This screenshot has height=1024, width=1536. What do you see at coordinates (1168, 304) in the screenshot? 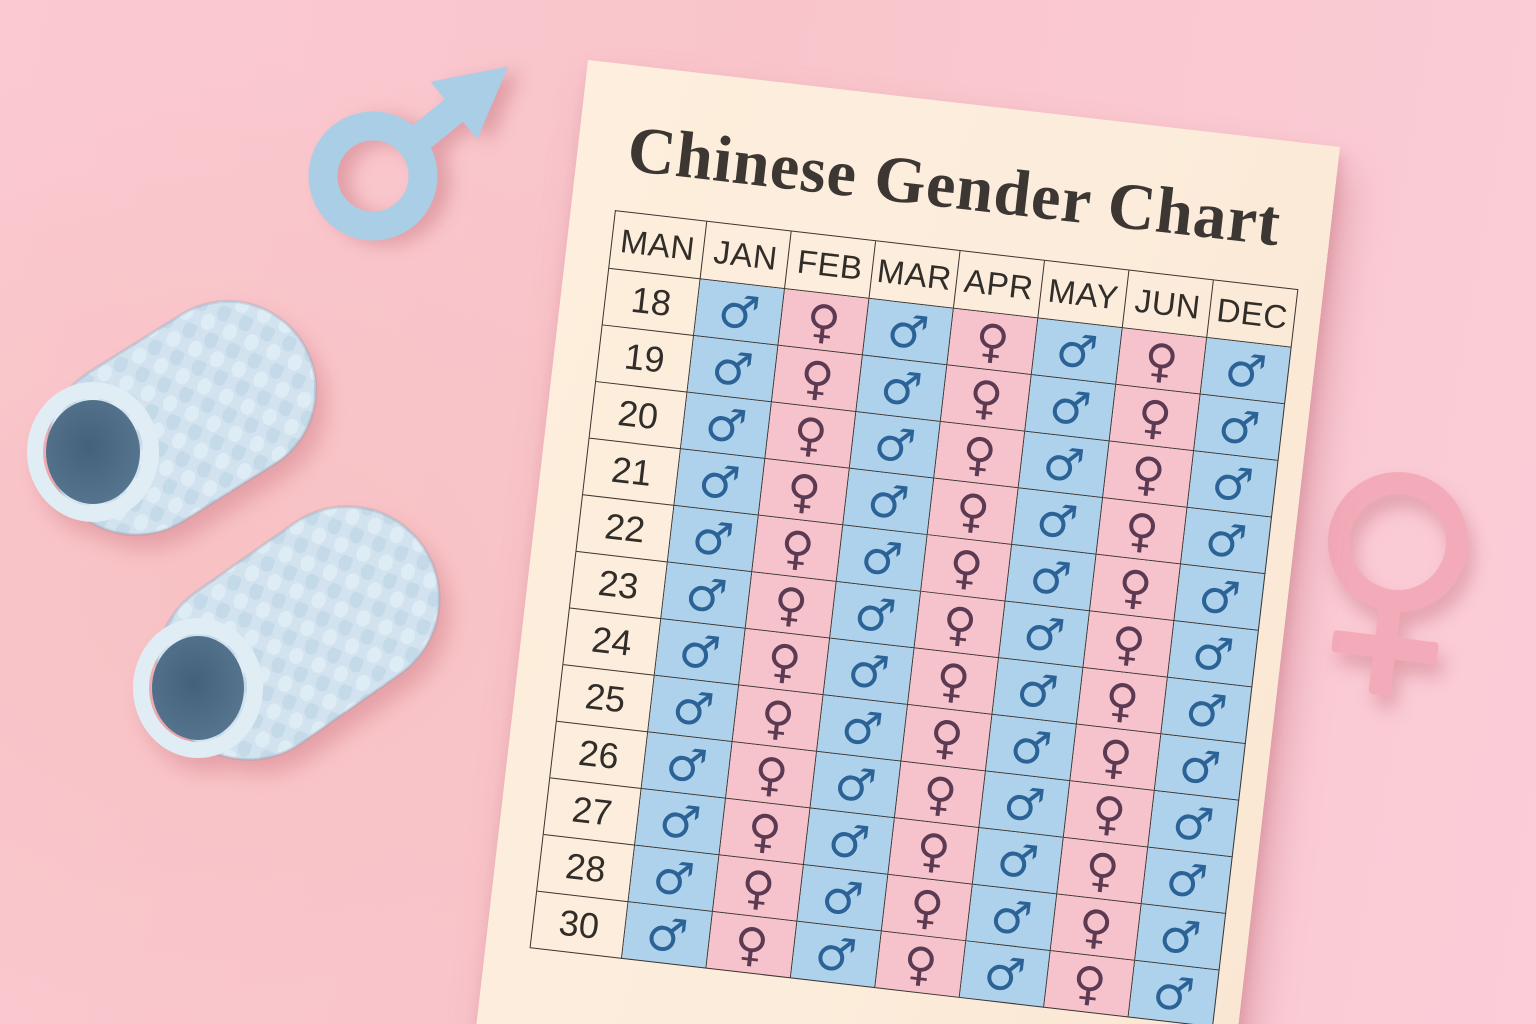
I see `column-header: JUN` at bounding box center [1168, 304].